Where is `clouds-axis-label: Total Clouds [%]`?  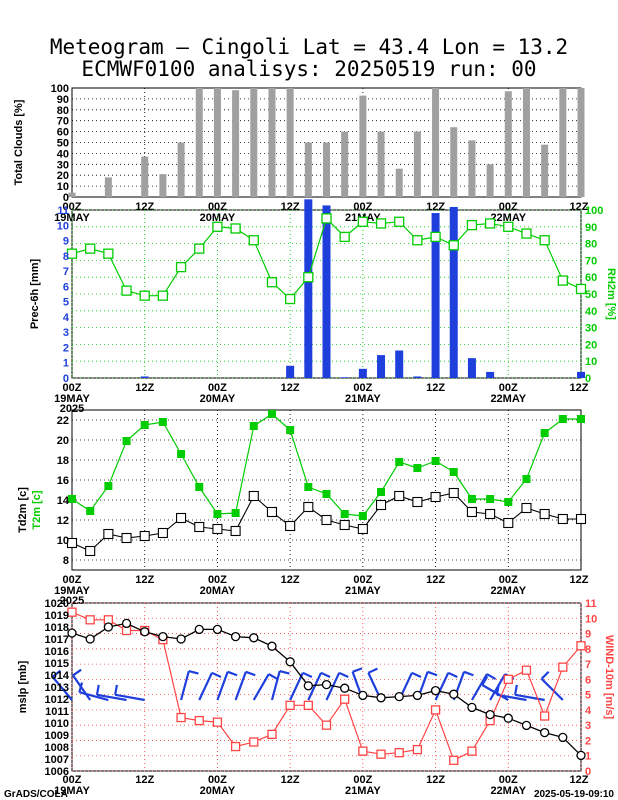
clouds-axis-label: Total Clouds [%] is located at coordinates (19, 142).